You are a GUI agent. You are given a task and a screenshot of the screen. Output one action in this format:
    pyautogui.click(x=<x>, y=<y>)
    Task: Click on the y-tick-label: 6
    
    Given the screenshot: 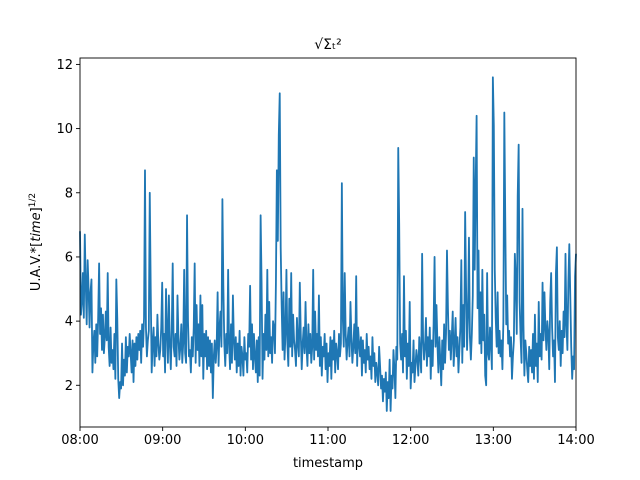 What is the action you would take?
    pyautogui.click(x=69, y=257)
    